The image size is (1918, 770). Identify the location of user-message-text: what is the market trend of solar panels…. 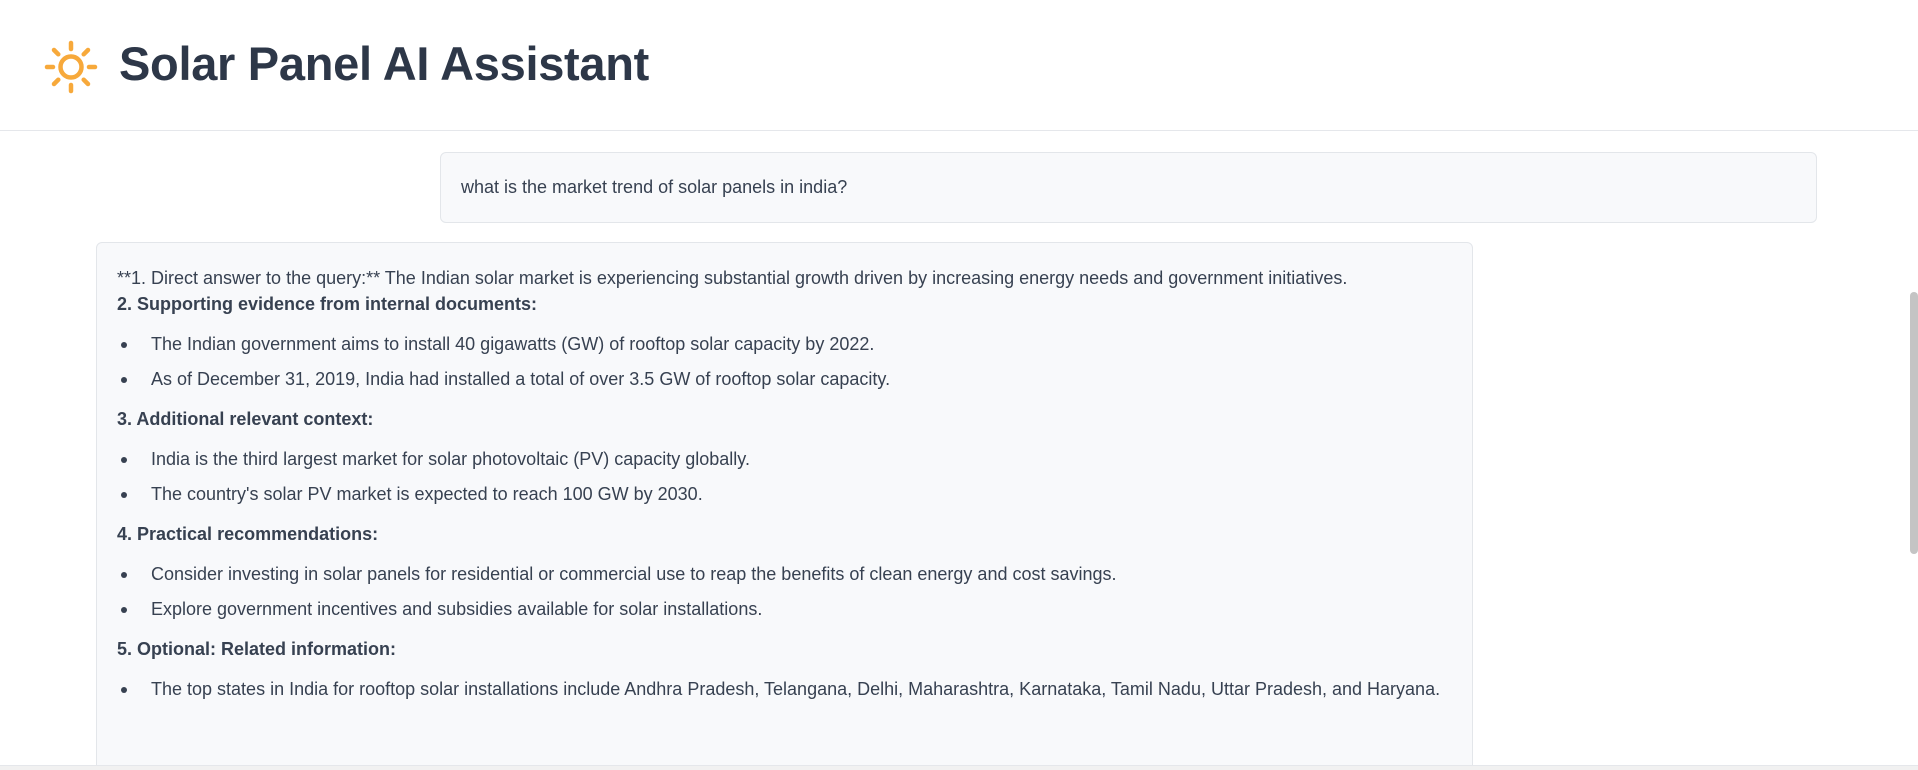
(654, 187).